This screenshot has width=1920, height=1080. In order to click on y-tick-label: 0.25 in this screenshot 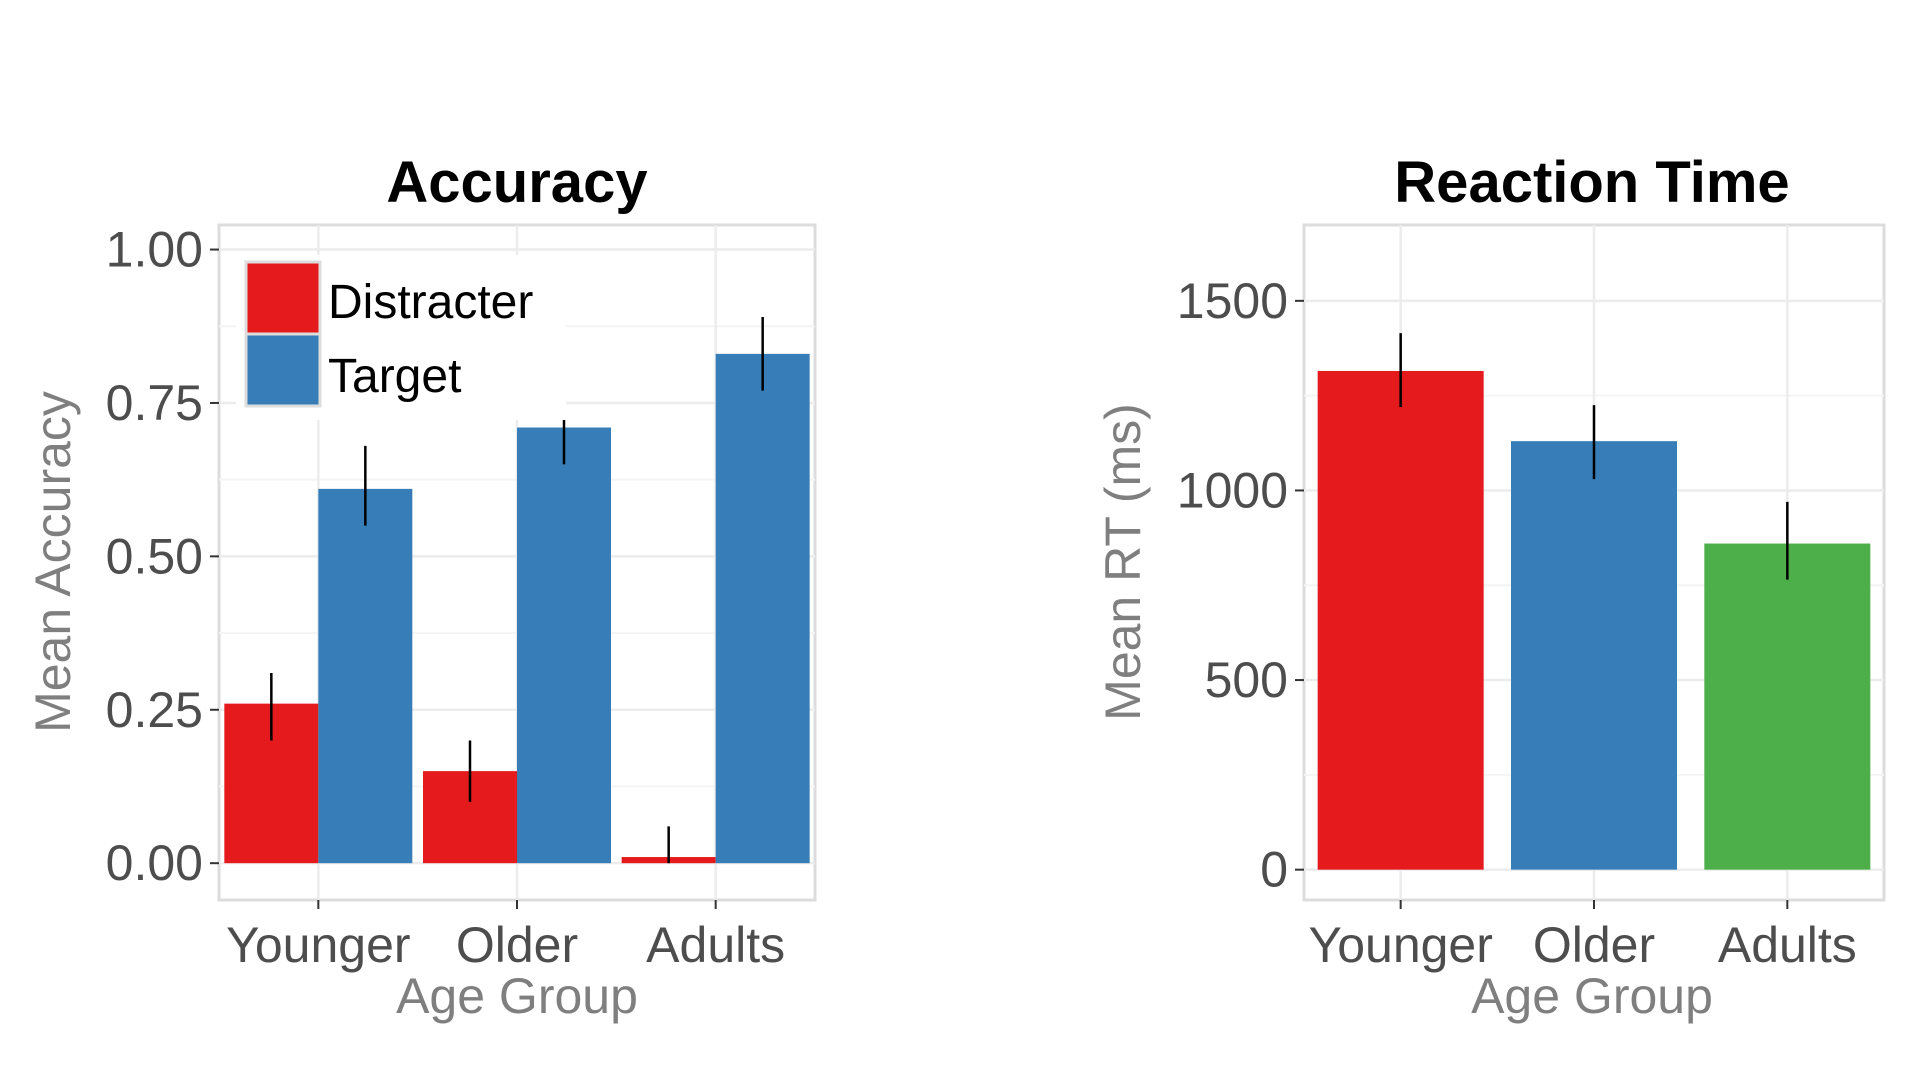, I will do `click(154, 710)`.